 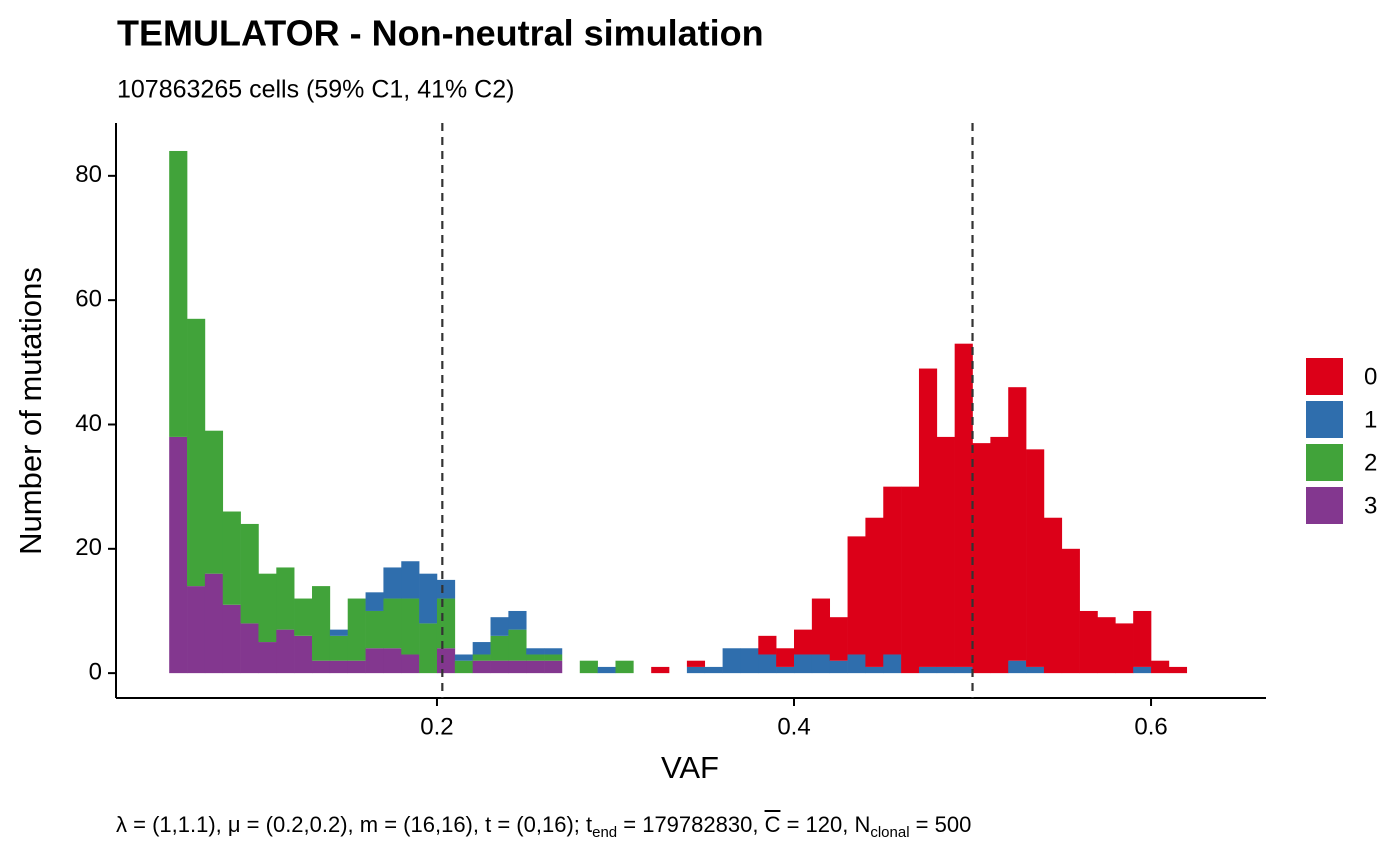 What do you see at coordinates (88, 299) in the screenshot?
I see `y-tick-label: 60` at bounding box center [88, 299].